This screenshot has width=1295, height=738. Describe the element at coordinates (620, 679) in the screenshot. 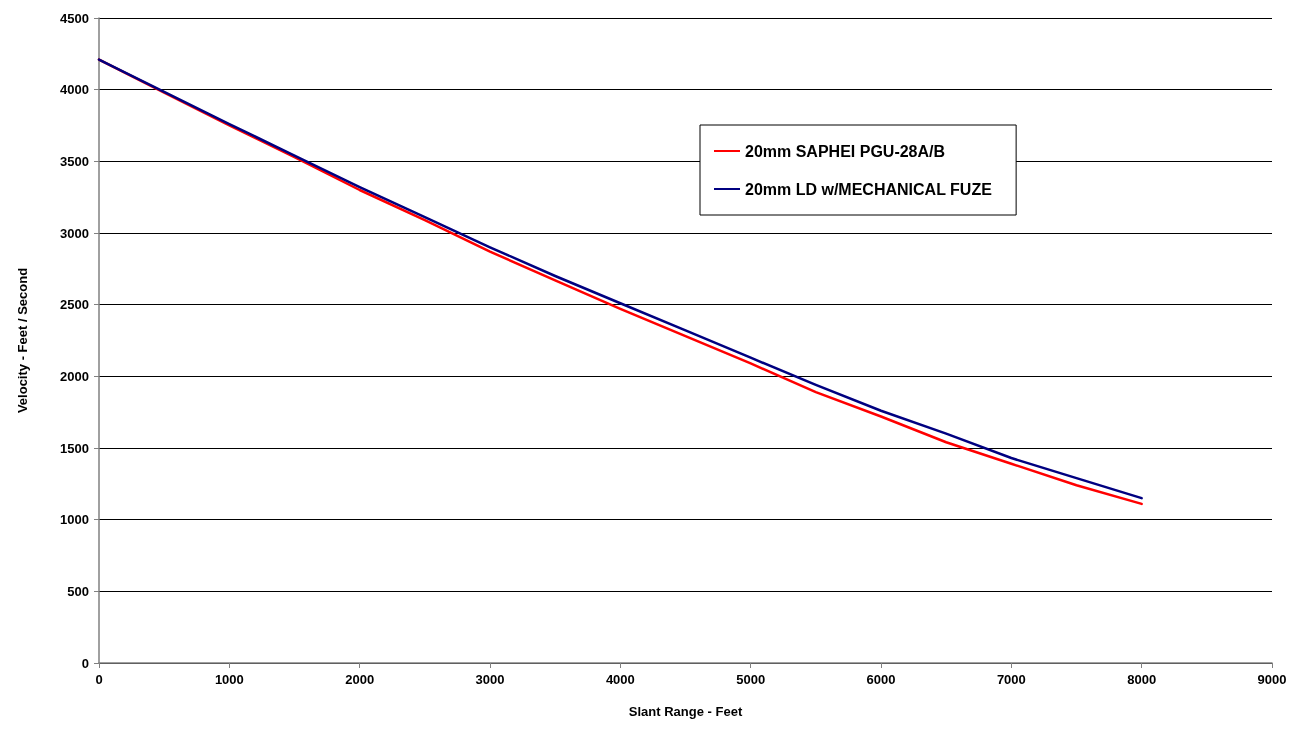

I see `x-tick-label: 4000` at that location.